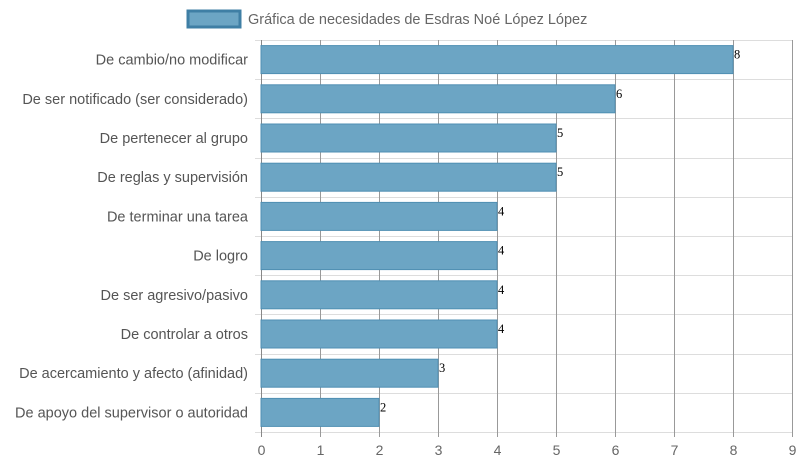 This screenshot has height=466, width=800. I want to click on category-label: De apoyo del supervisor o autoridad, so click(131, 413).